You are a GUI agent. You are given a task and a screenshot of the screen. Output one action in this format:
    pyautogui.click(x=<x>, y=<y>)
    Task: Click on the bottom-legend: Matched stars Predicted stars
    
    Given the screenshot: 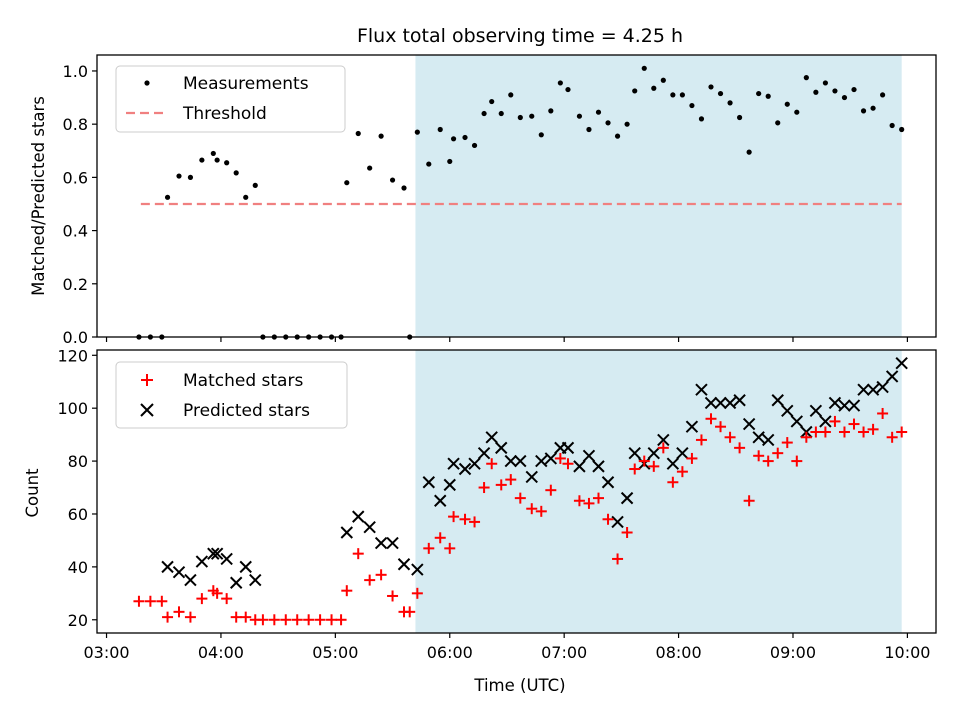 What is the action you would take?
    pyautogui.click(x=231, y=395)
    